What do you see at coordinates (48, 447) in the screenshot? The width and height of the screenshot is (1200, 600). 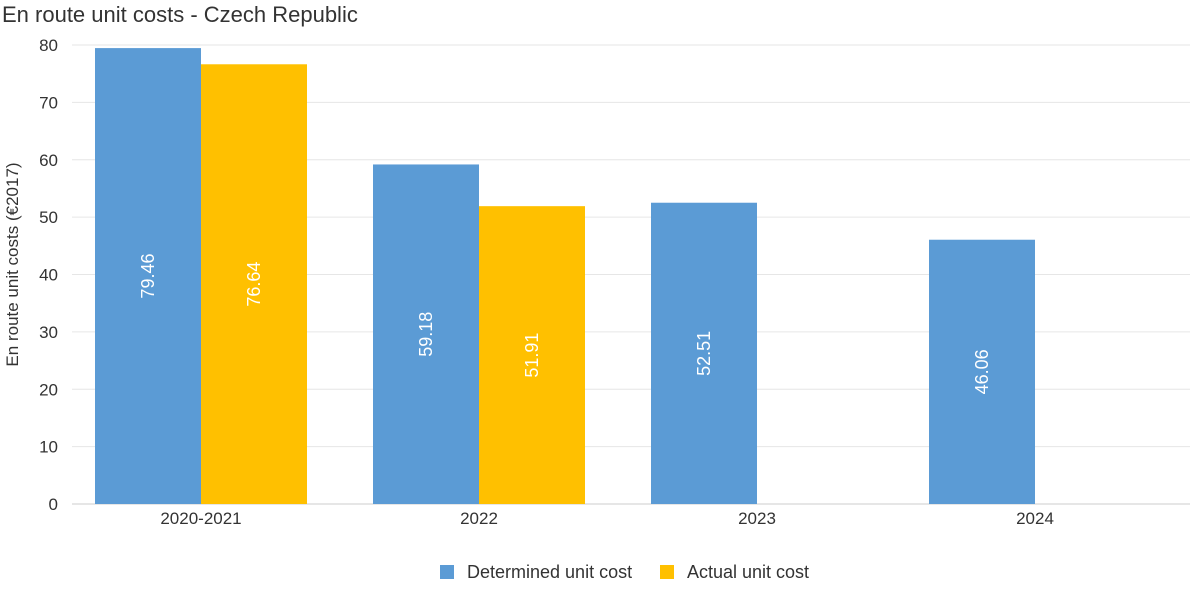 I see `y-tick-label: 10` at bounding box center [48, 447].